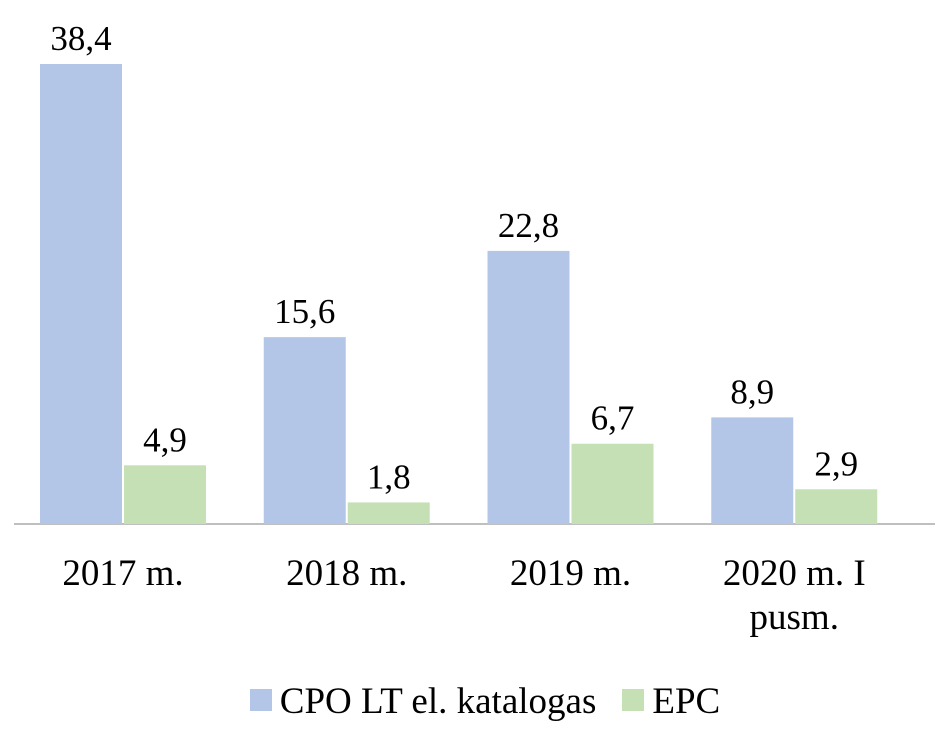 The image size is (944, 729). I want to click on legend: CPO LT el. katalogas EPC, so click(472, 701).